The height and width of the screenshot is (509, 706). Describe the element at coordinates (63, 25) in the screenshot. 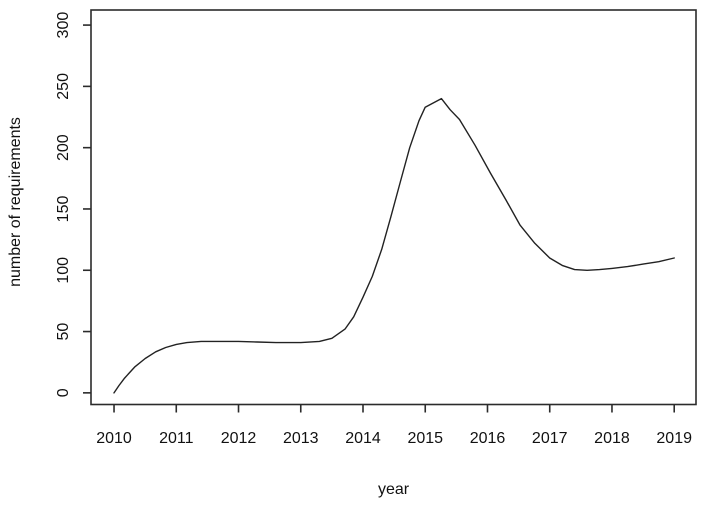

I see `y-tick-label: 300` at that location.